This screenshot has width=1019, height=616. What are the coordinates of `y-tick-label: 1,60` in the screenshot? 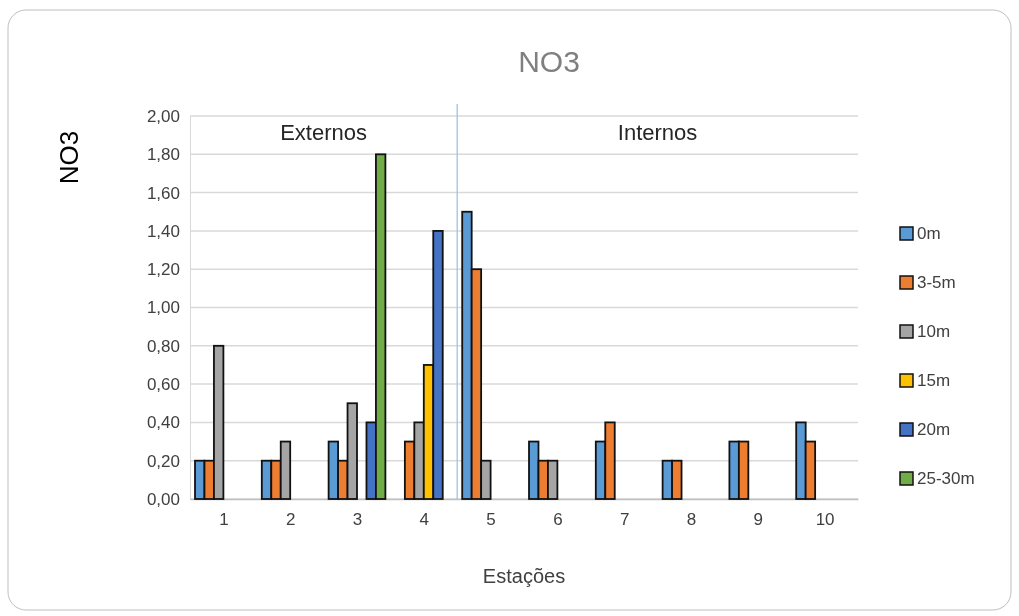 It's located at (163, 193).